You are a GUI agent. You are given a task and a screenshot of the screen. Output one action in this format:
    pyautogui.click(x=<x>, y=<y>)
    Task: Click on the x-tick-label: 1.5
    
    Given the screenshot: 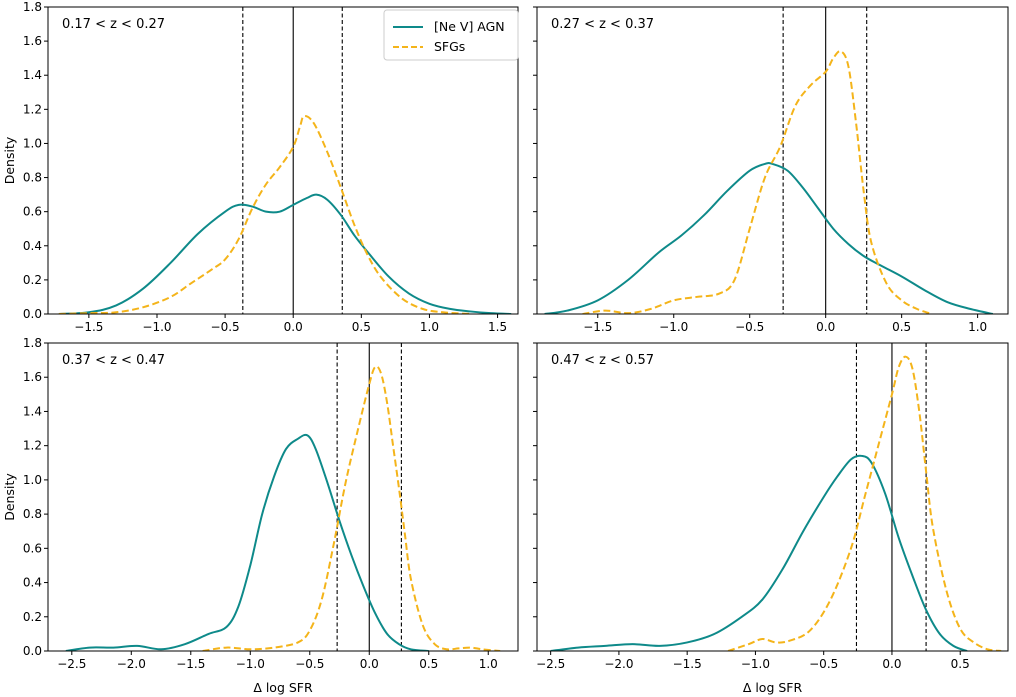 What is the action you would take?
    pyautogui.click(x=497, y=327)
    